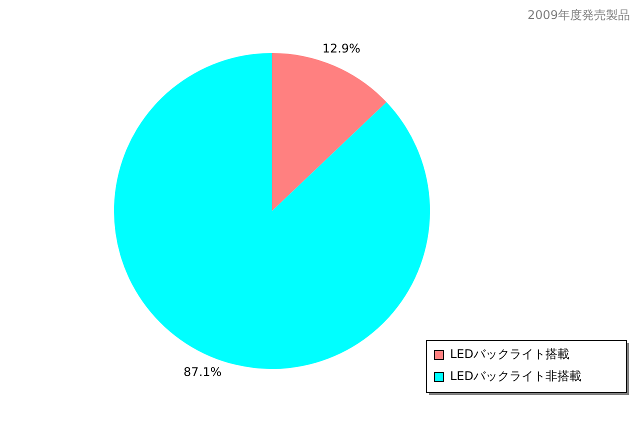 The height and width of the screenshot is (437, 640). Describe the element at coordinates (341, 48) in the screenshot. I see `data-label: 12.9%` at that location.